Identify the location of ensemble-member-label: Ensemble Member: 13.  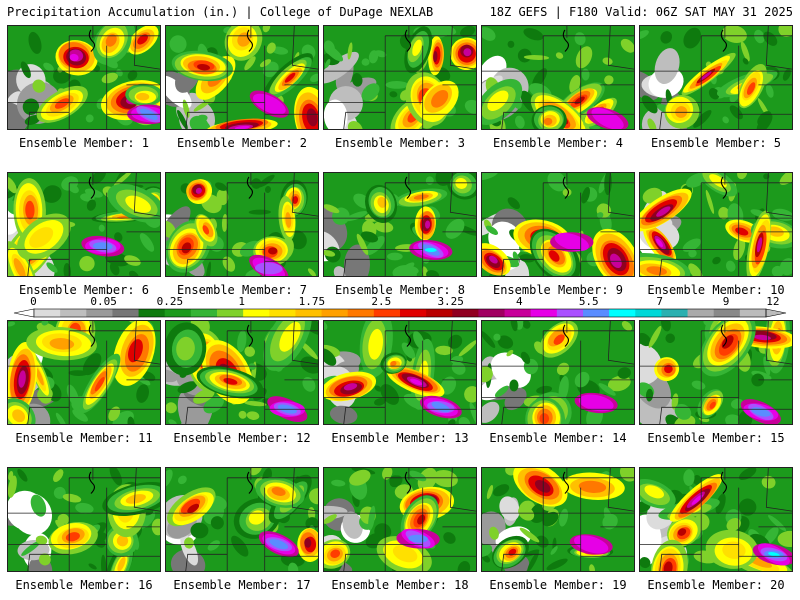
(400, 438).